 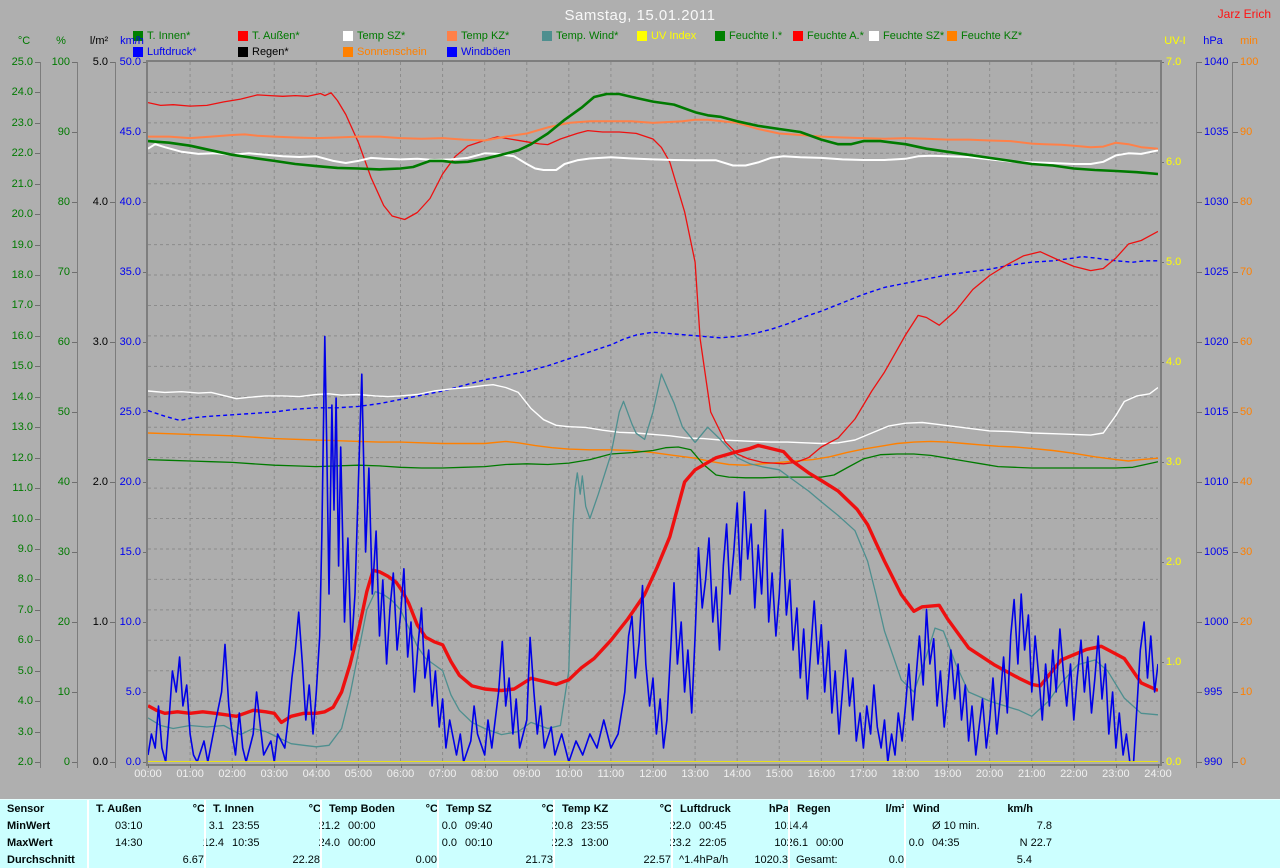 What do you see at coordinates (385, 52) in the screenshot?
I see `legend-item-sonnenschein: Sonnenschein` at bounding box center [385, 52].